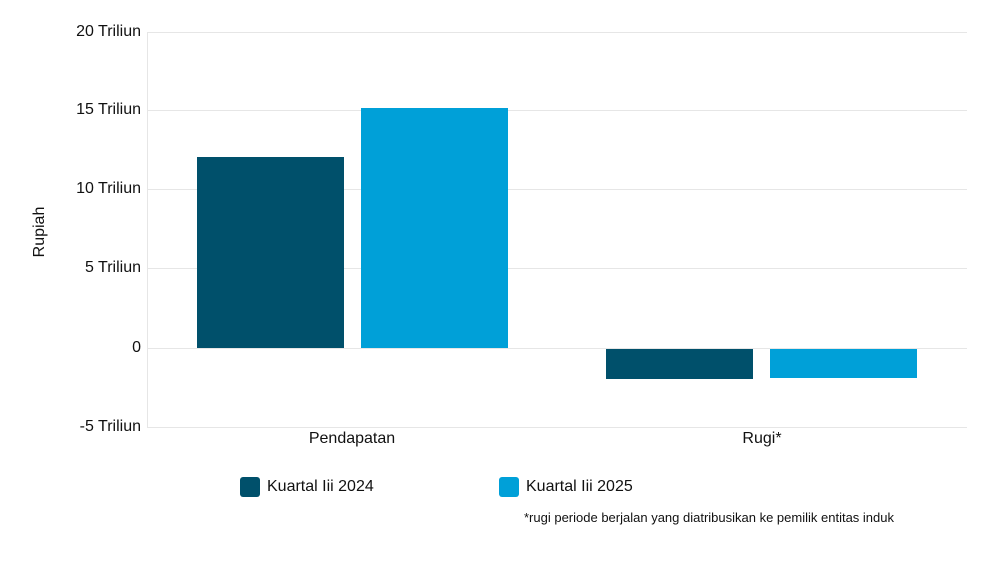 This screenshot has height=562, width=1000. What do you see at coordinates (39, 232) in the screenshot?
I see `y-axis-label: Rupiah` at bounding box center [39, 232].